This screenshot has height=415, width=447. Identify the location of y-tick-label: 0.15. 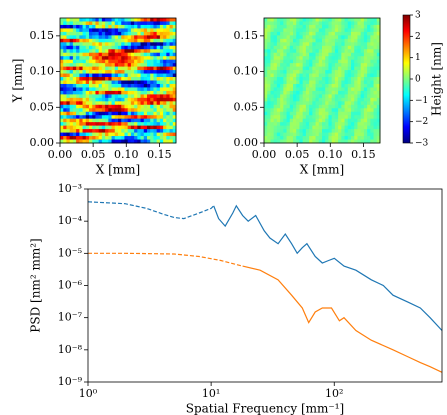
(42, 35).